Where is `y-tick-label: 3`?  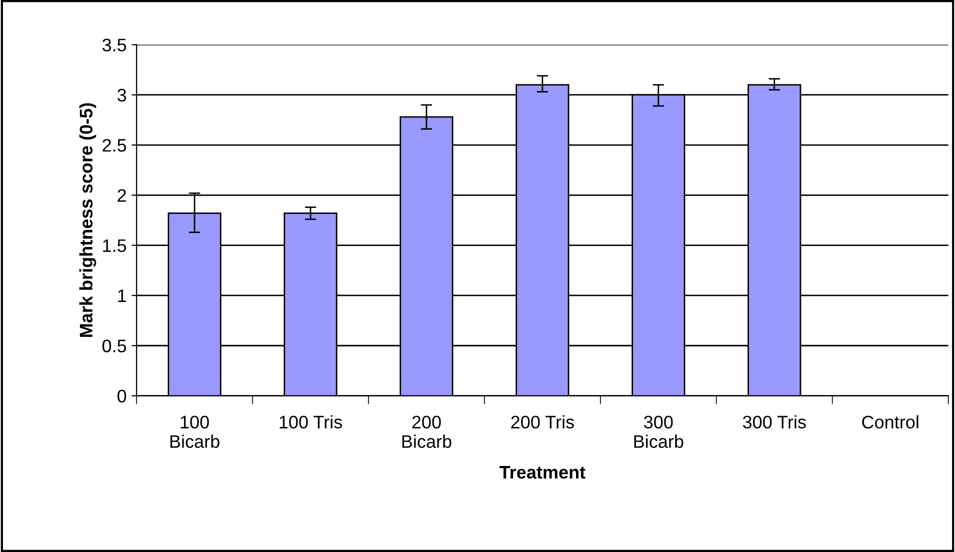 y-tick-label: 3 is located at coordinates (121, 95).